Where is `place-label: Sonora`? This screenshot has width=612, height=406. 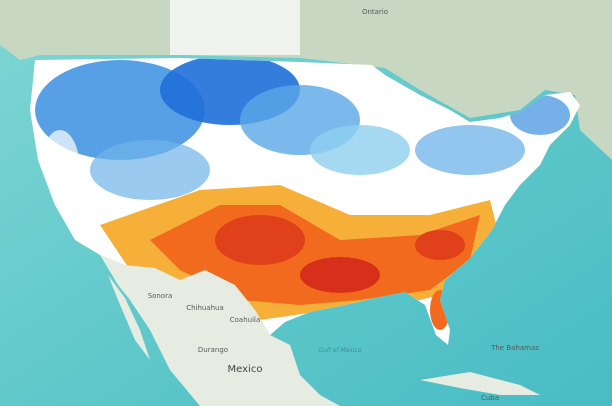 place-label: Sonora is located at coordinates (160, 296).